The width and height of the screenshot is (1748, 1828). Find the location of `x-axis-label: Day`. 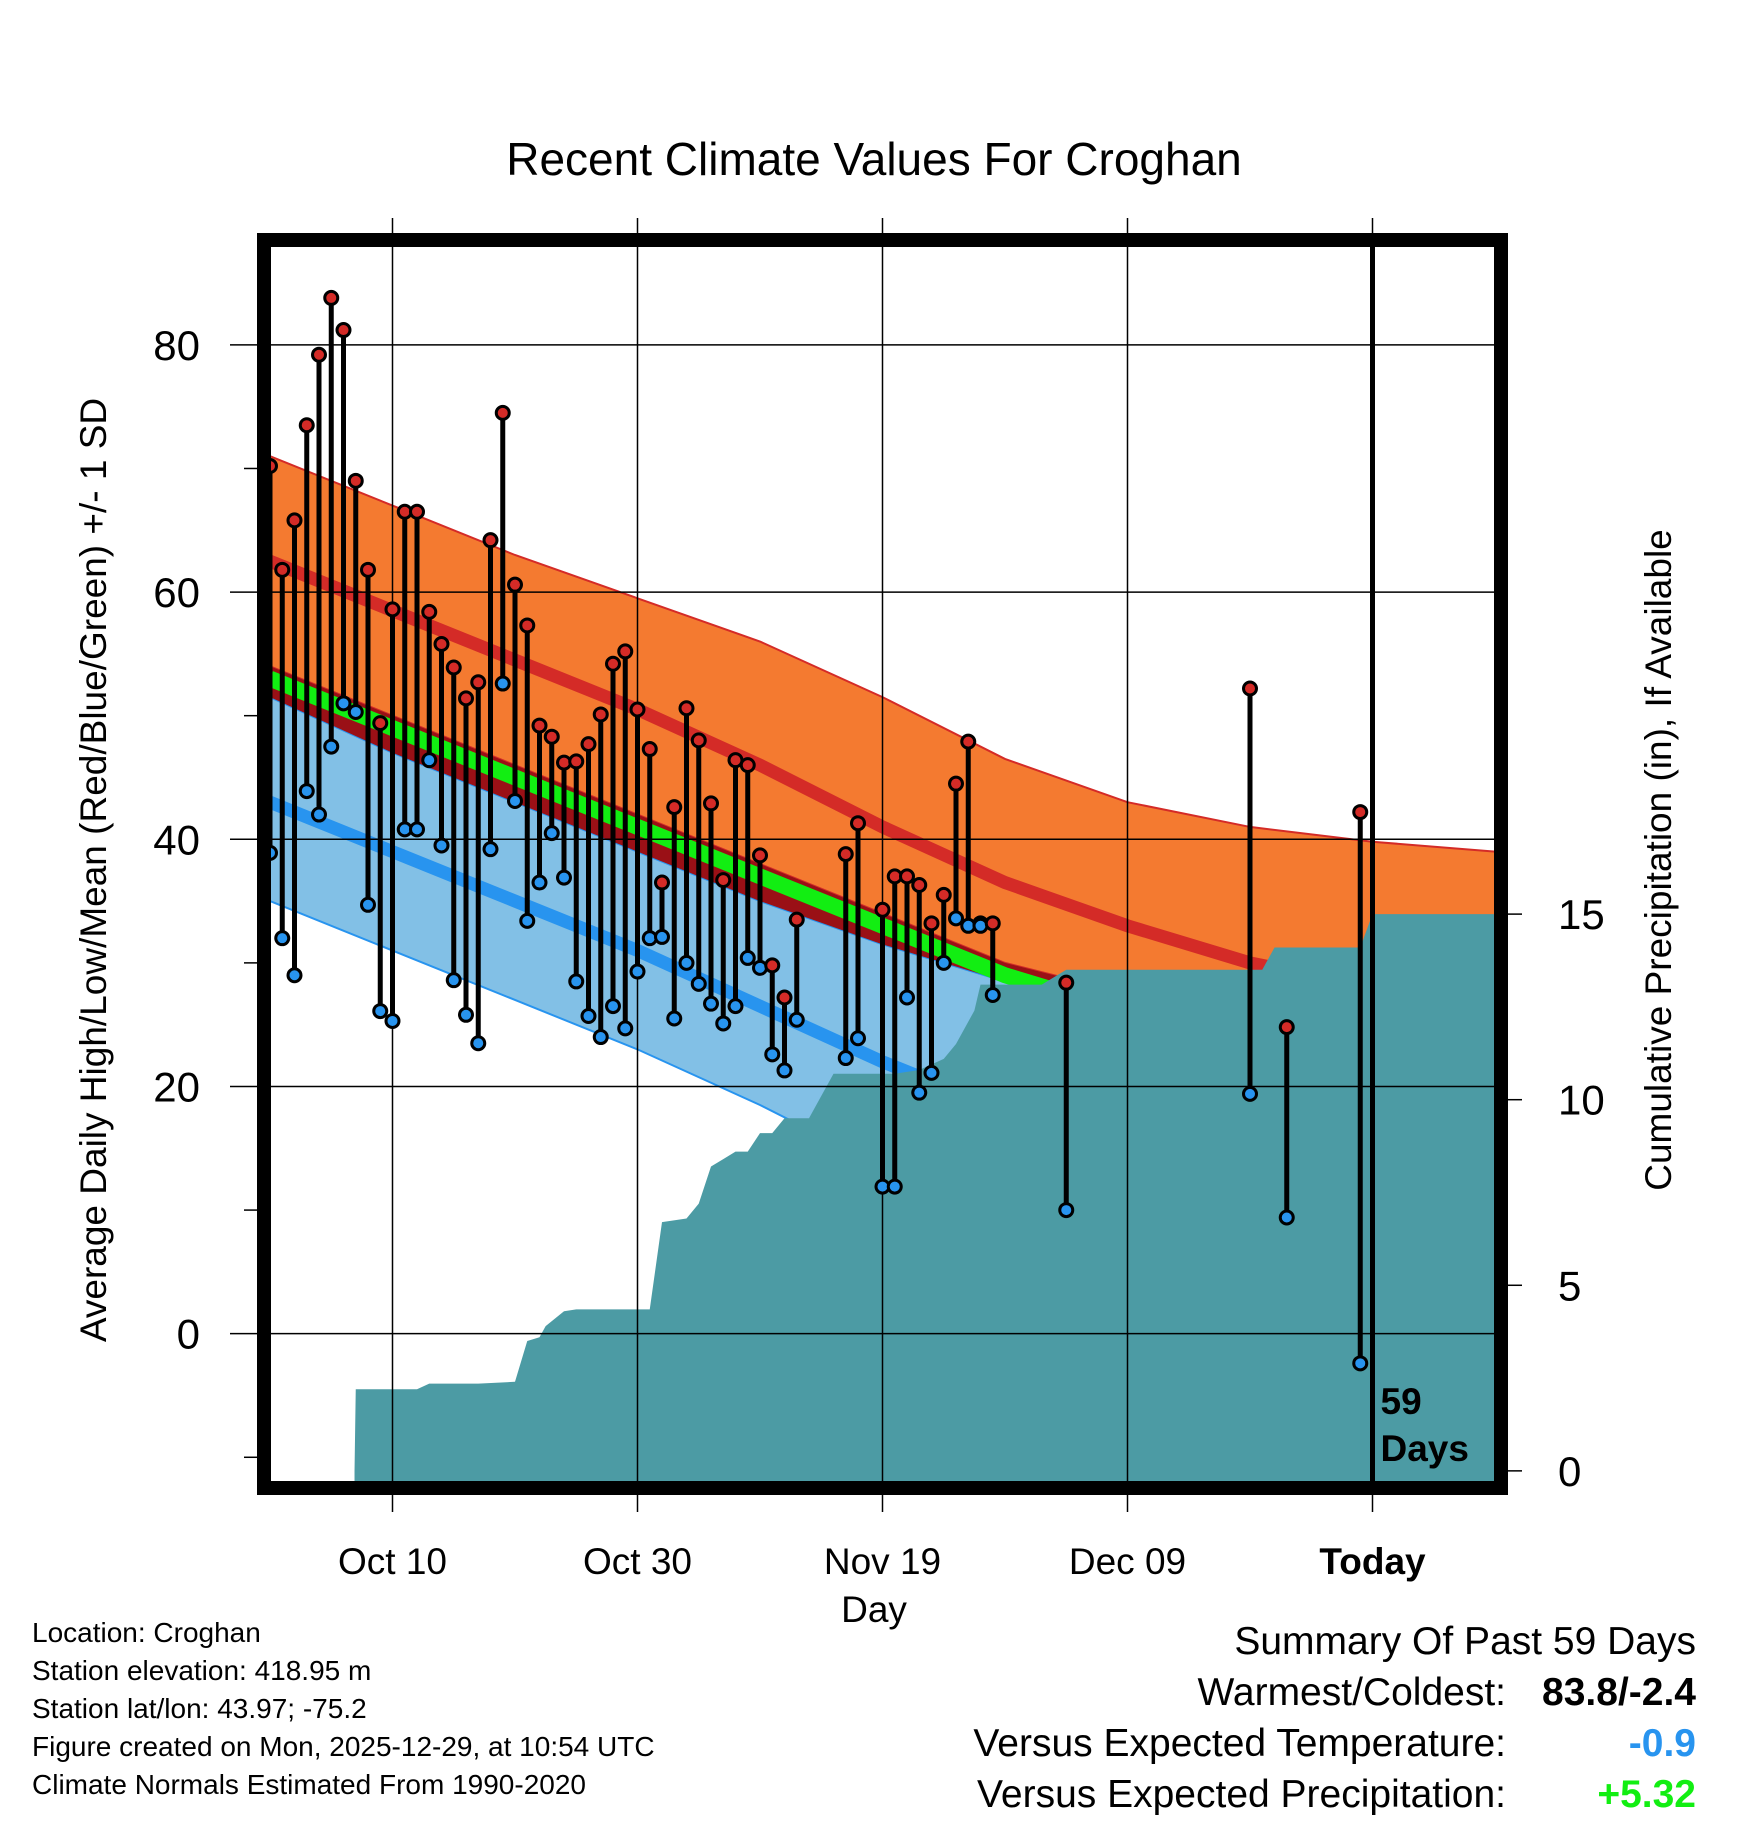

x-axis-label: Day is located at coordinates (874, 1609).